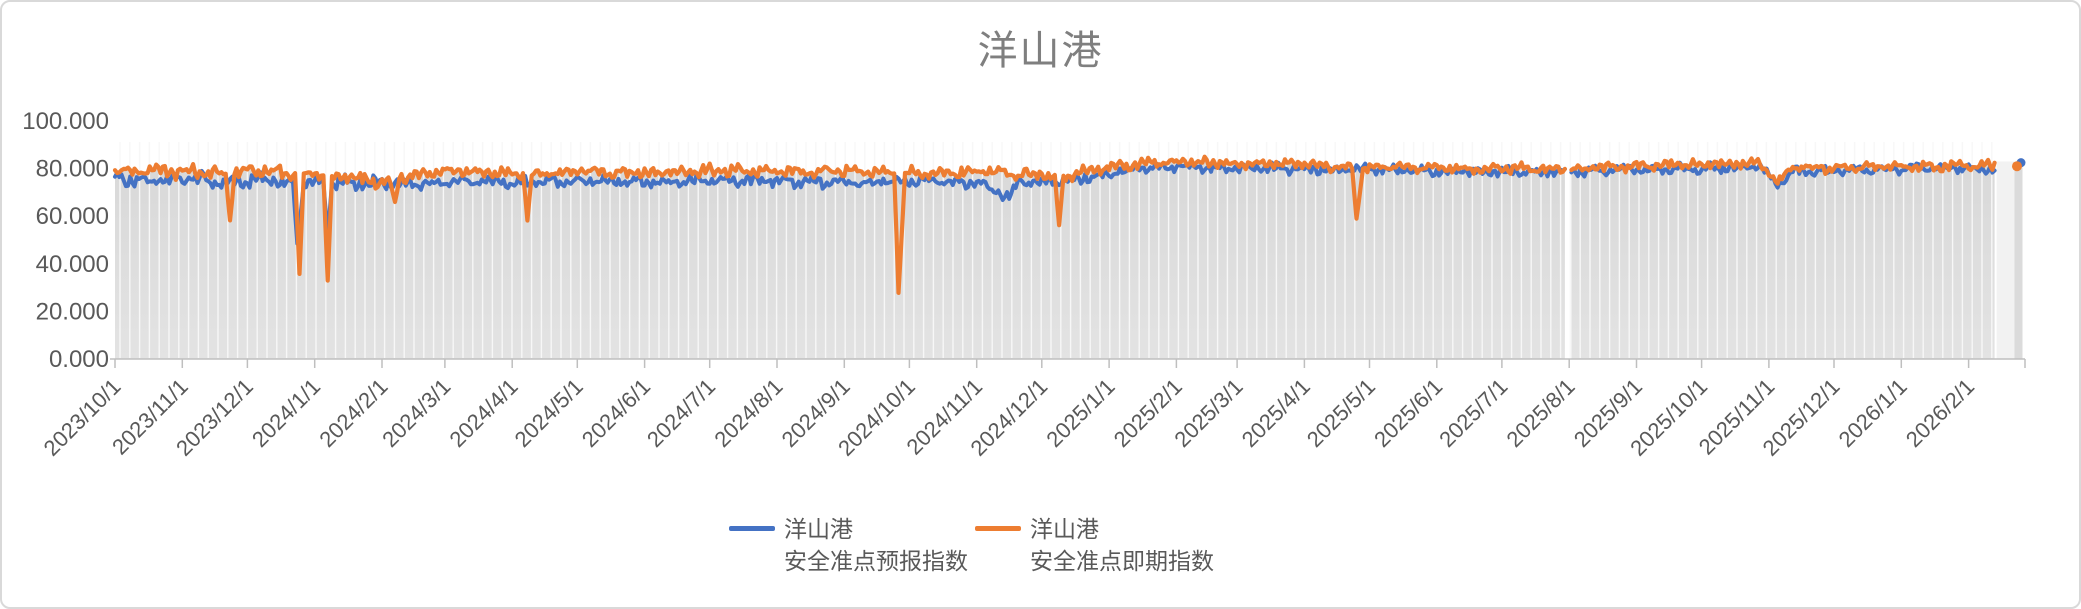 The width and height of the screenshot is (2081, 609). What do you see at coordinates (2018, 262) in the screenshot?
I see `final-point-bar` at bounding box center [2018, 262].